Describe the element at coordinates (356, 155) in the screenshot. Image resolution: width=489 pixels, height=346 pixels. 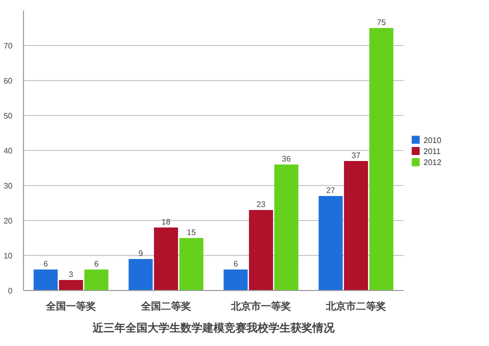
I see `data-label: 37` at that location.